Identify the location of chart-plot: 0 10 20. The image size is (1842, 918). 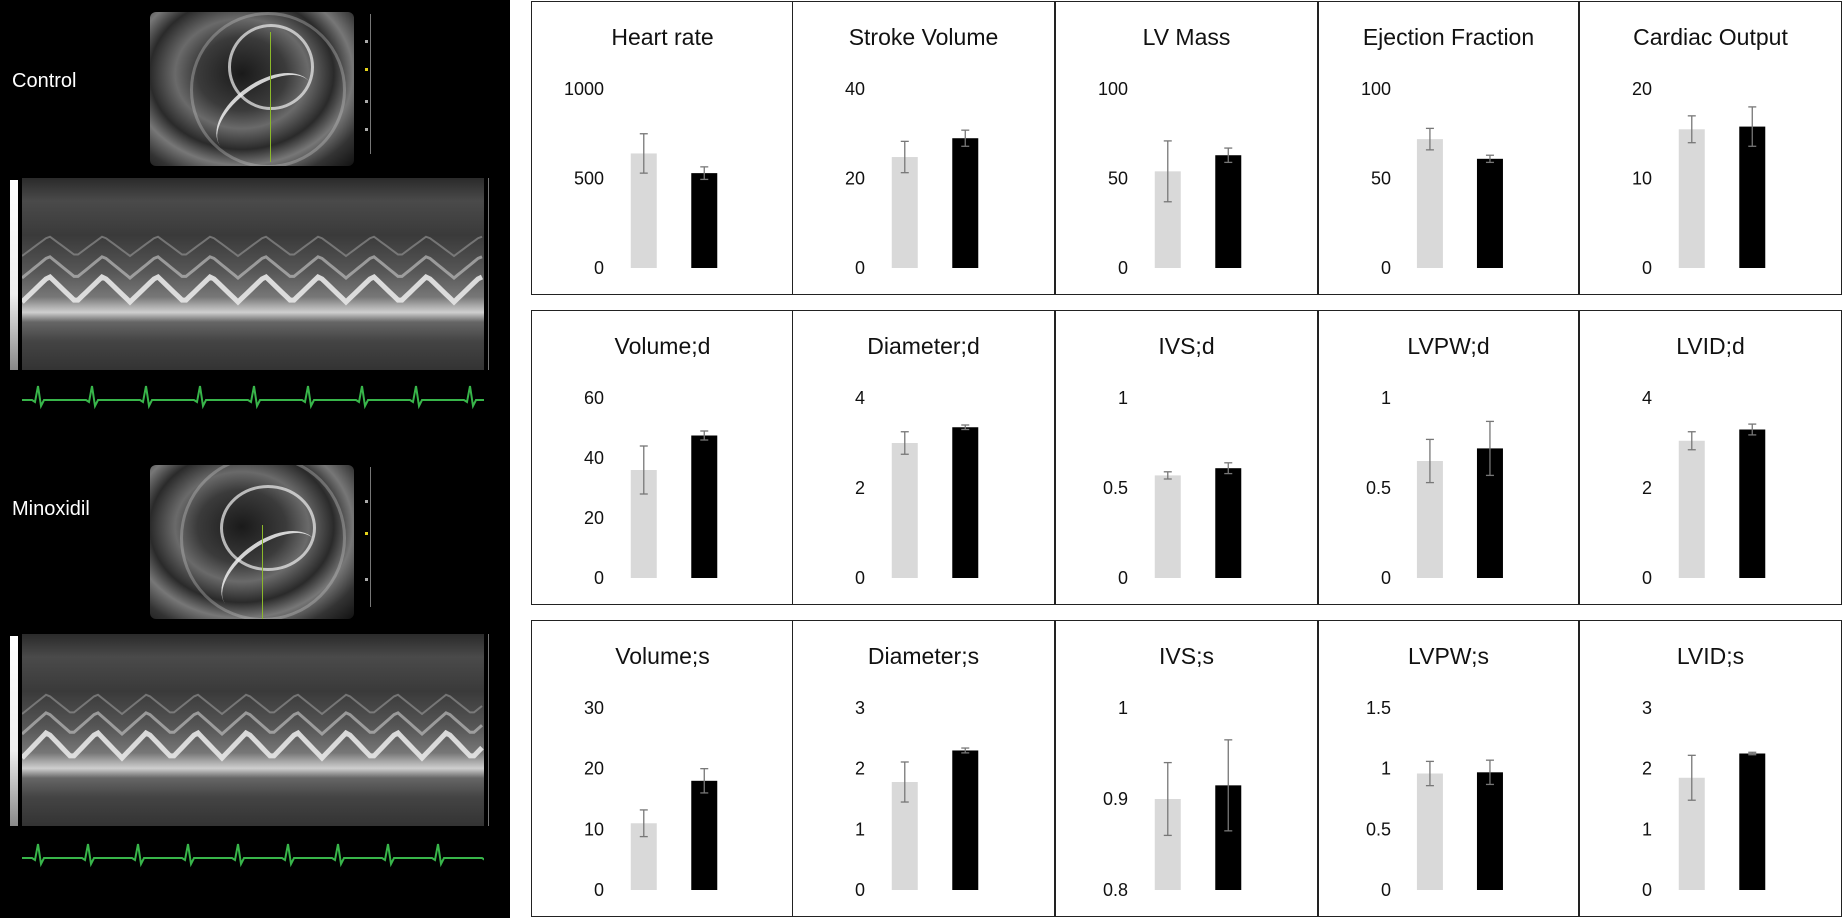
(1699, 178).